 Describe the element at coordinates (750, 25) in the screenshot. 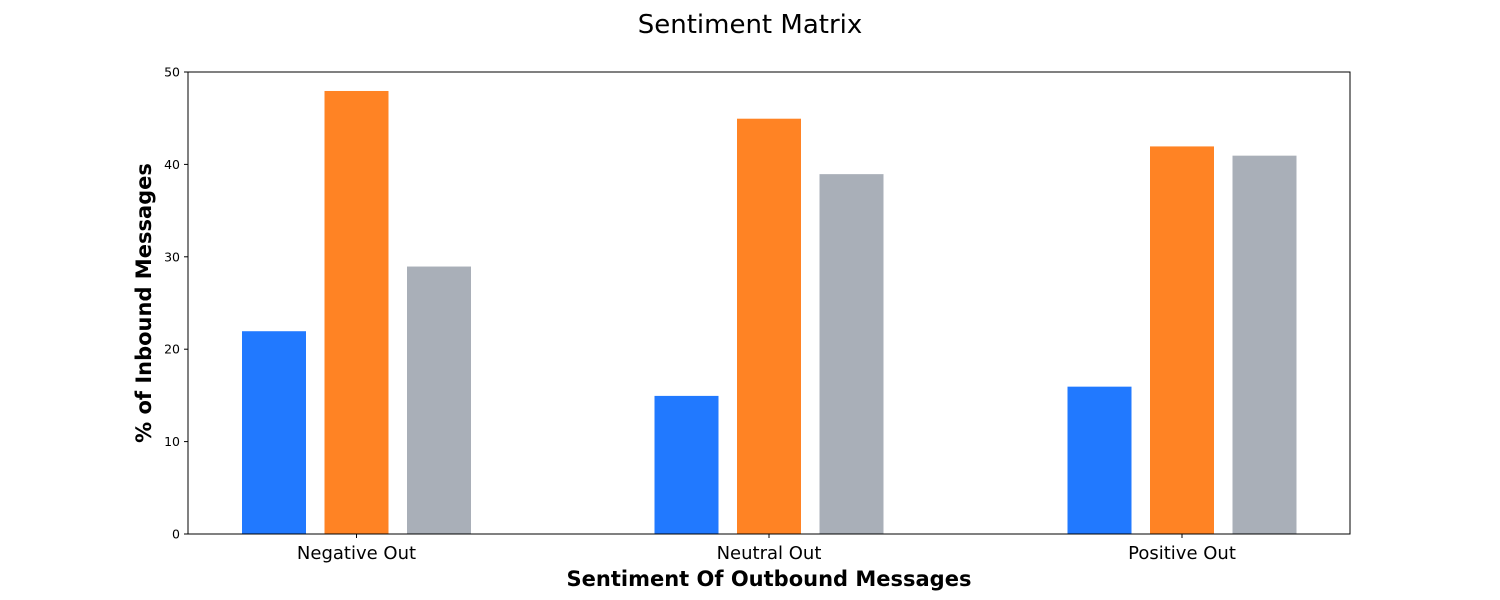

I see `chart-title: Sentiment Matrix` at that location.